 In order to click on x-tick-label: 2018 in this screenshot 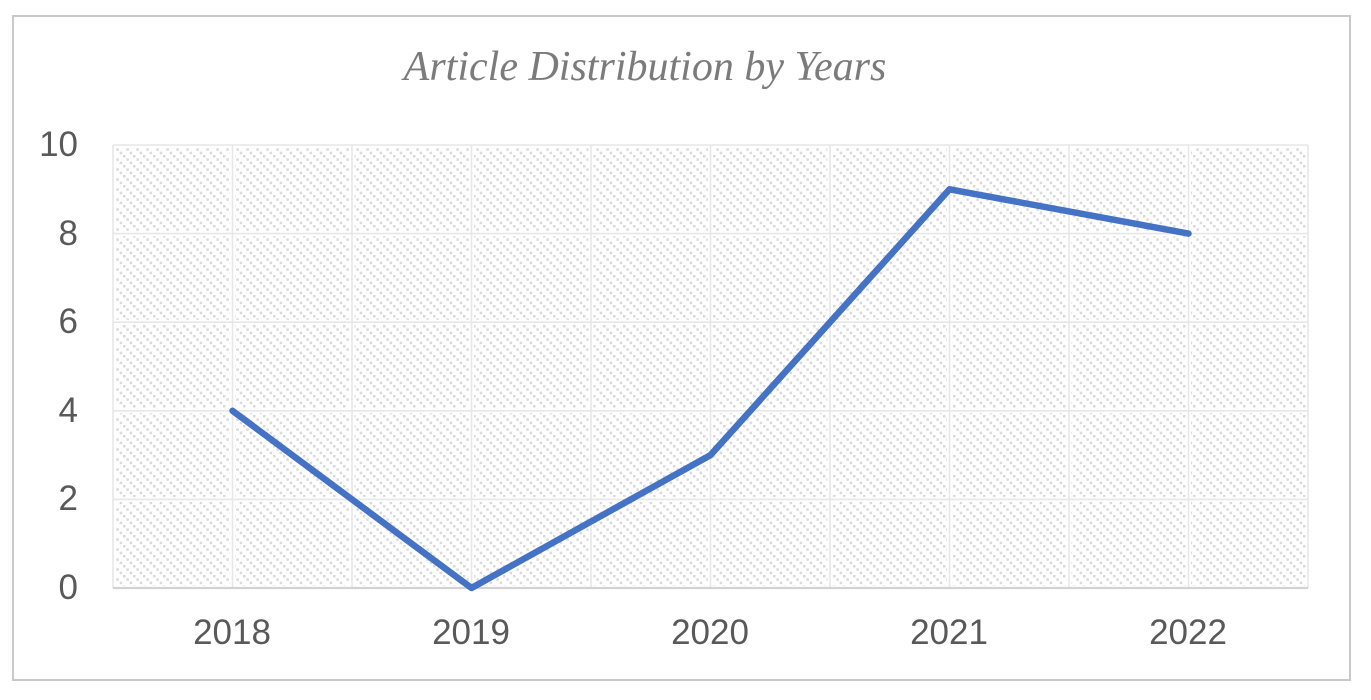, I will do `click(232, 632)`.